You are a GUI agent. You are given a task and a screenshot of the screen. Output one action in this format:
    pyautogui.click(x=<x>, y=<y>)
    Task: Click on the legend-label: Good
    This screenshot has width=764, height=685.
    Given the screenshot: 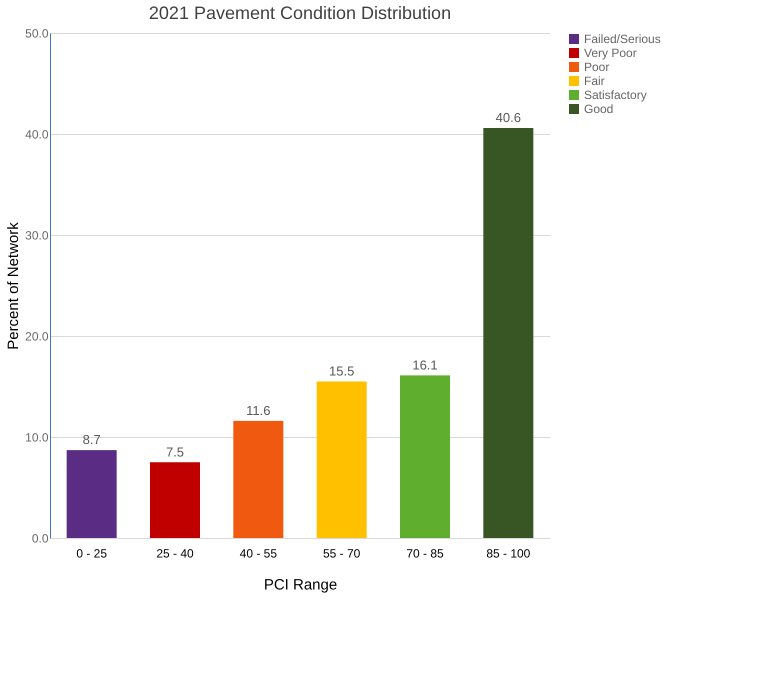 What is the action you would take?
    pyautogui.click(x=599, y=109)
    